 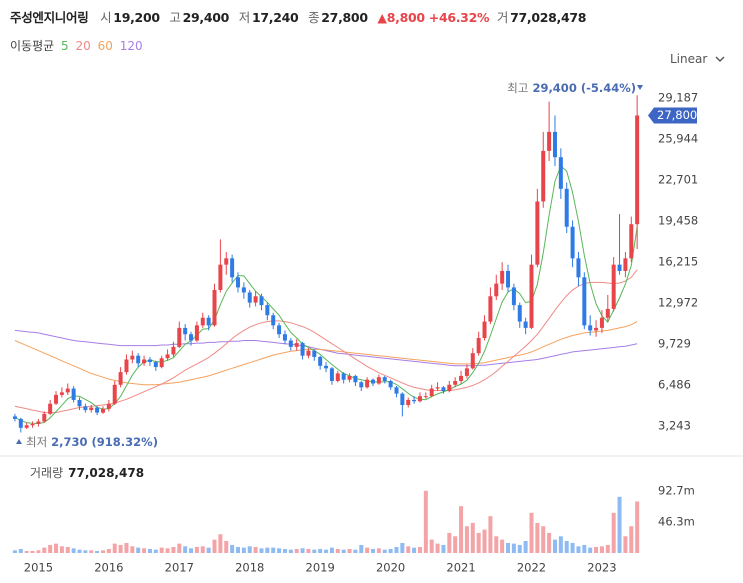 What do you see at coordinates (19, 441) in the screenshot?
I see `min-marker` at bounding box center [19, 441].